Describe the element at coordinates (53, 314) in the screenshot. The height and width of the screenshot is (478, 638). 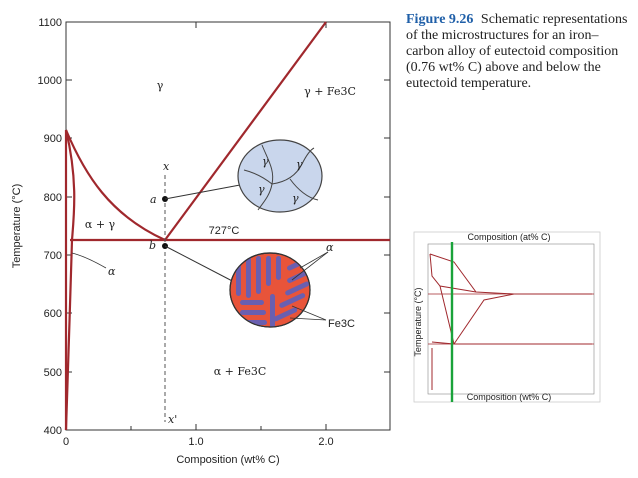
I see `y-tick-label: 600` at that location.